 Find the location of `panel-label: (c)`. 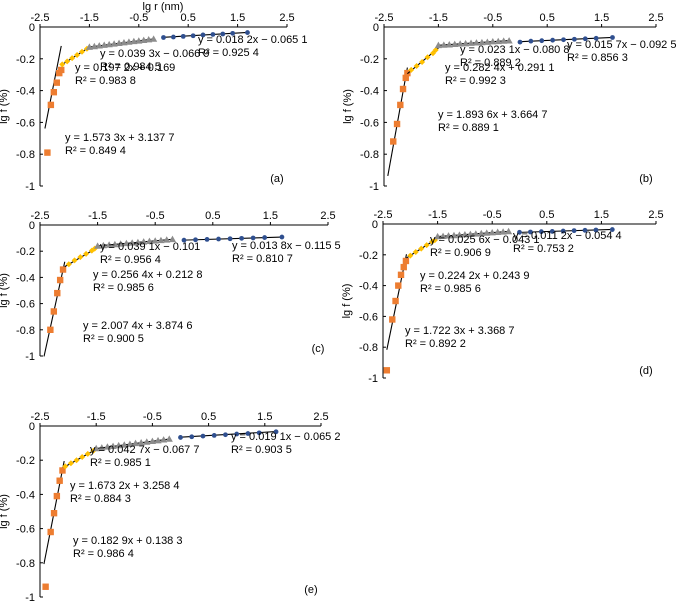

panel-label: (c) is located at coordinates (318, 349).